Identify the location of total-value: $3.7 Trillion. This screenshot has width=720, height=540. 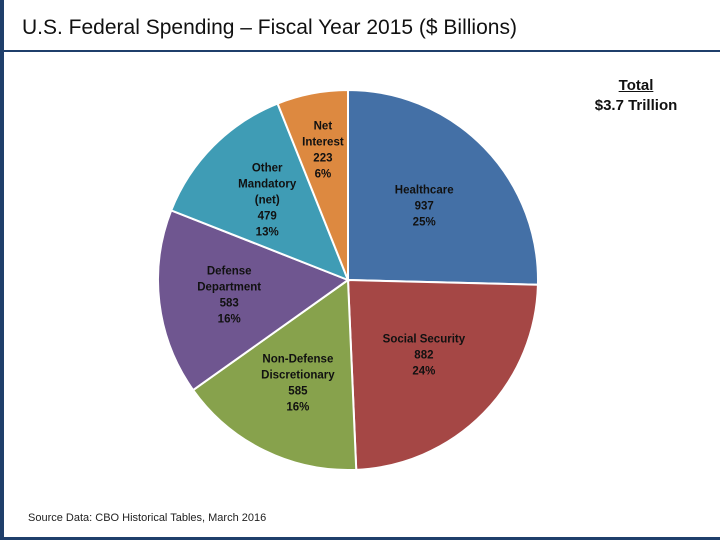
(636, 105).